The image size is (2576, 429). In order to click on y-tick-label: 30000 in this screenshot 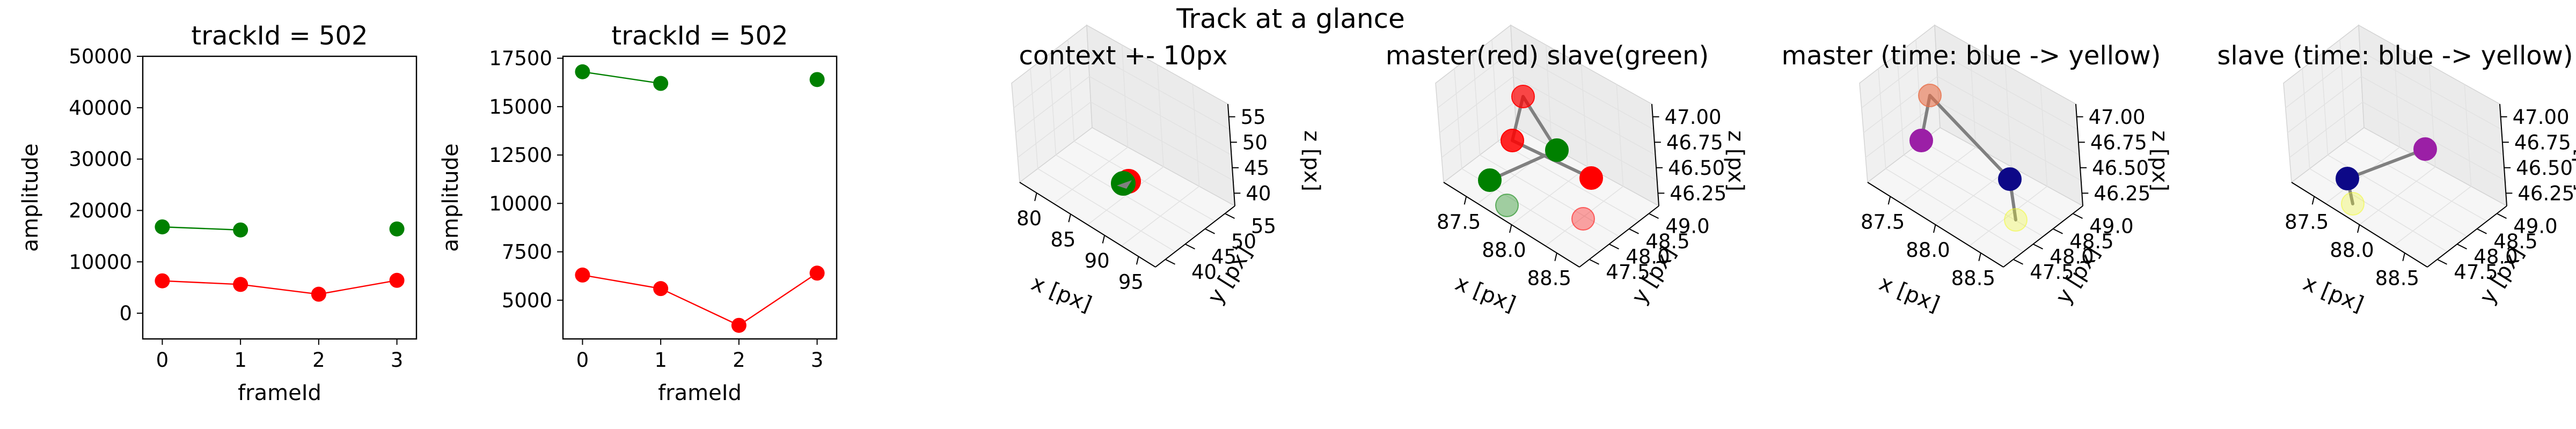, I will do `click(100, 159)`.